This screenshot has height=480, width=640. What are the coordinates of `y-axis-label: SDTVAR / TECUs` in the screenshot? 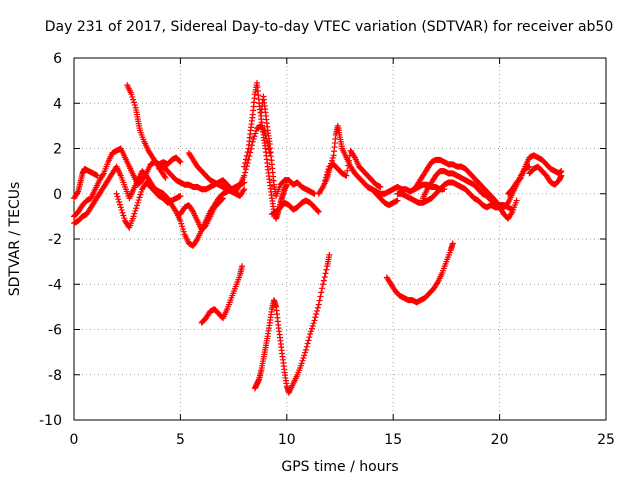 It's located at (15, 239).